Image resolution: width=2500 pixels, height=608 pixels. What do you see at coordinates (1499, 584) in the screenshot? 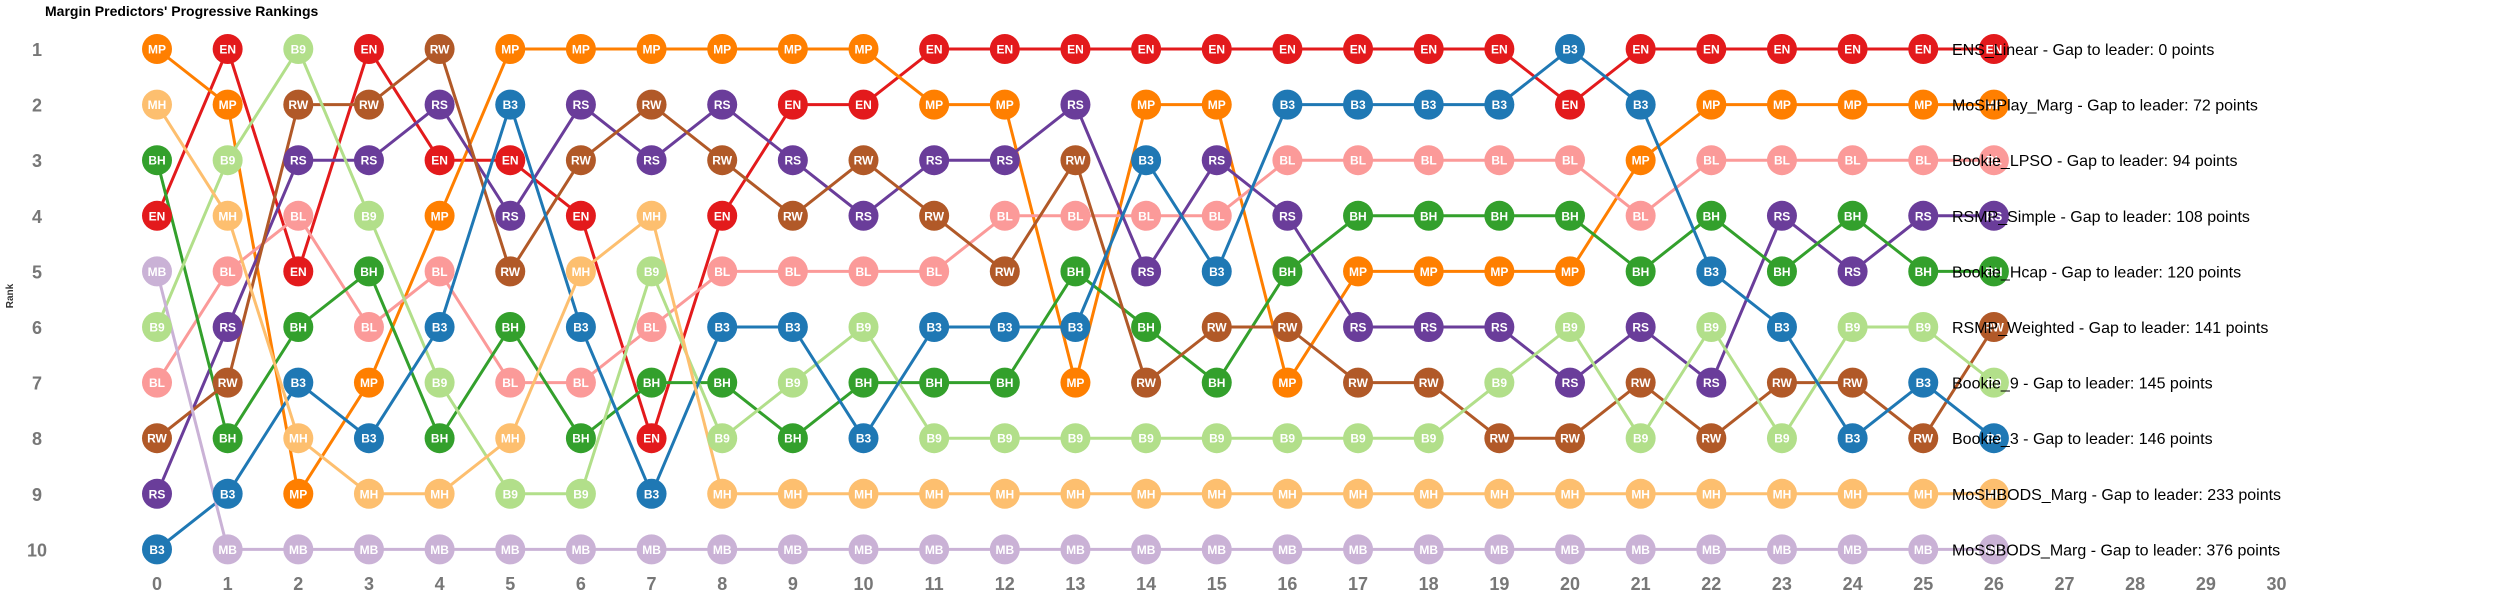
I see `x-tick-label: 19` at bounding box center [1499, 584].